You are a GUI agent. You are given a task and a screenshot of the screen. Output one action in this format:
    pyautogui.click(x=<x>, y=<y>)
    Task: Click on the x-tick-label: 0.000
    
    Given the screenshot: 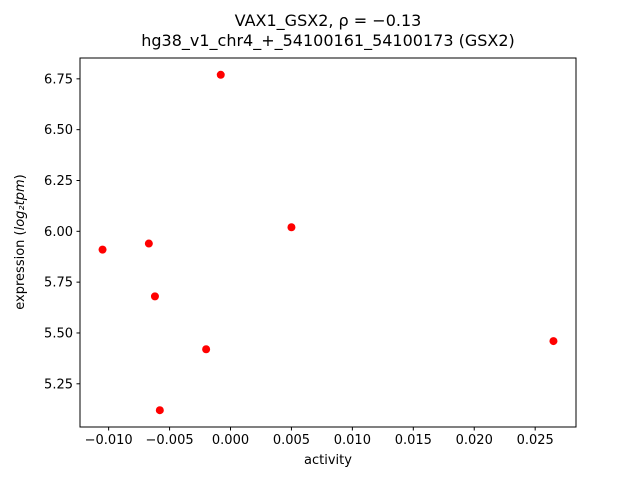 What is the action you would take?
    pyautogui.click(x=230, y=440)
    